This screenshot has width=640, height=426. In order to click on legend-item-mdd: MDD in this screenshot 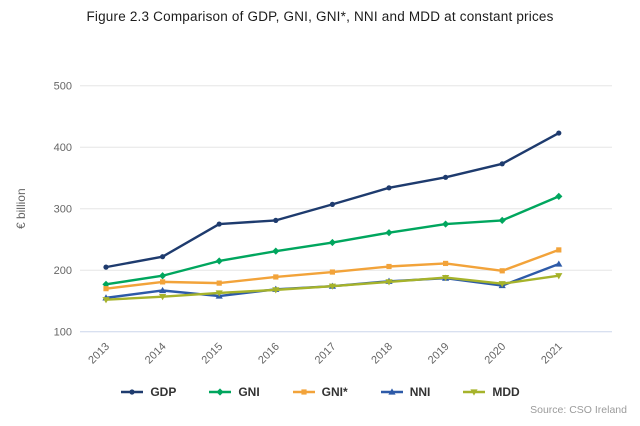, I will do `click(491, 392)`.